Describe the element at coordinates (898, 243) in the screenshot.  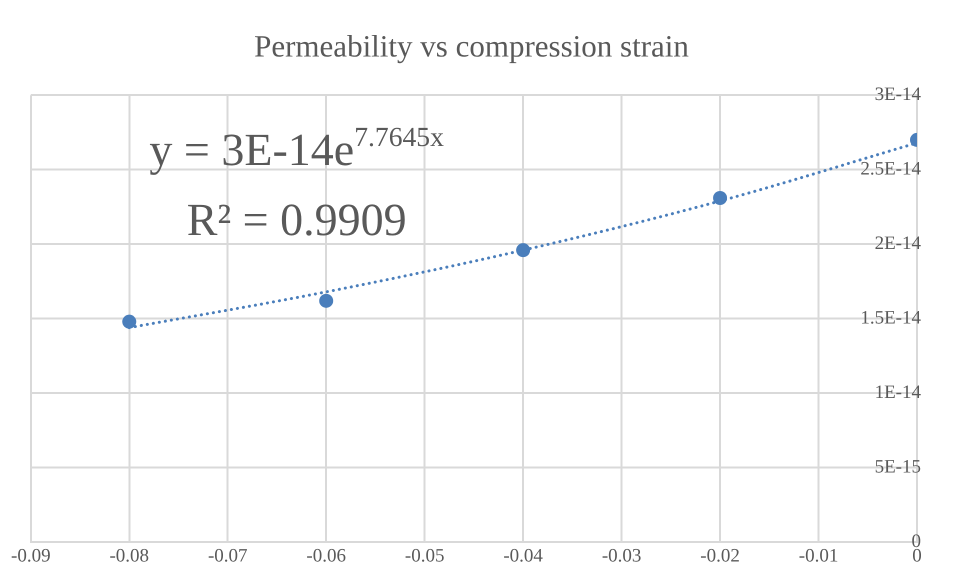
I see `y-tick-label: 2E-14` at that location.